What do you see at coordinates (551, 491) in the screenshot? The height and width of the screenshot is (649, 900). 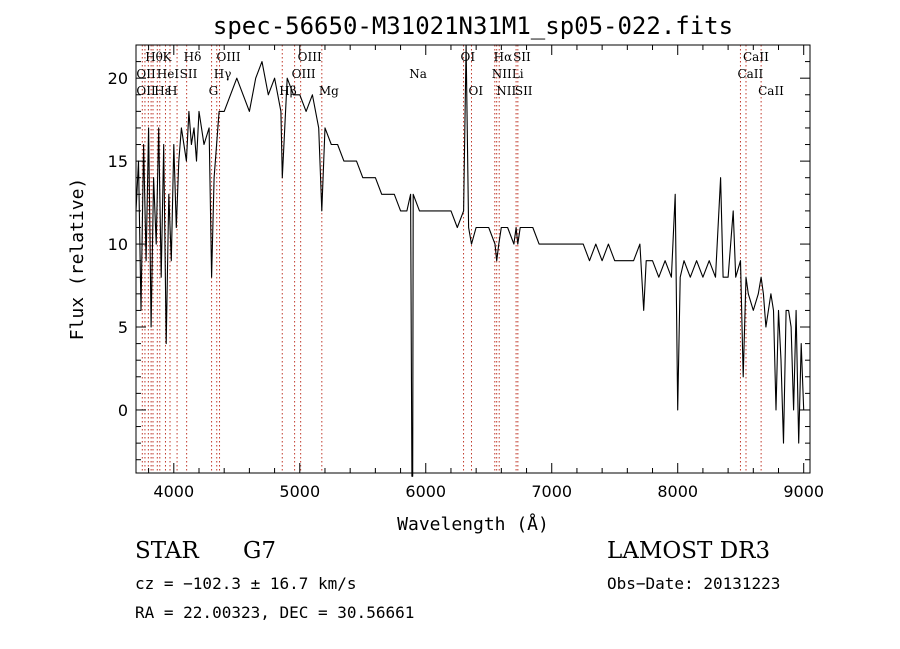 I see `x-tick-label: 7000` at bounding box center [551, 491].